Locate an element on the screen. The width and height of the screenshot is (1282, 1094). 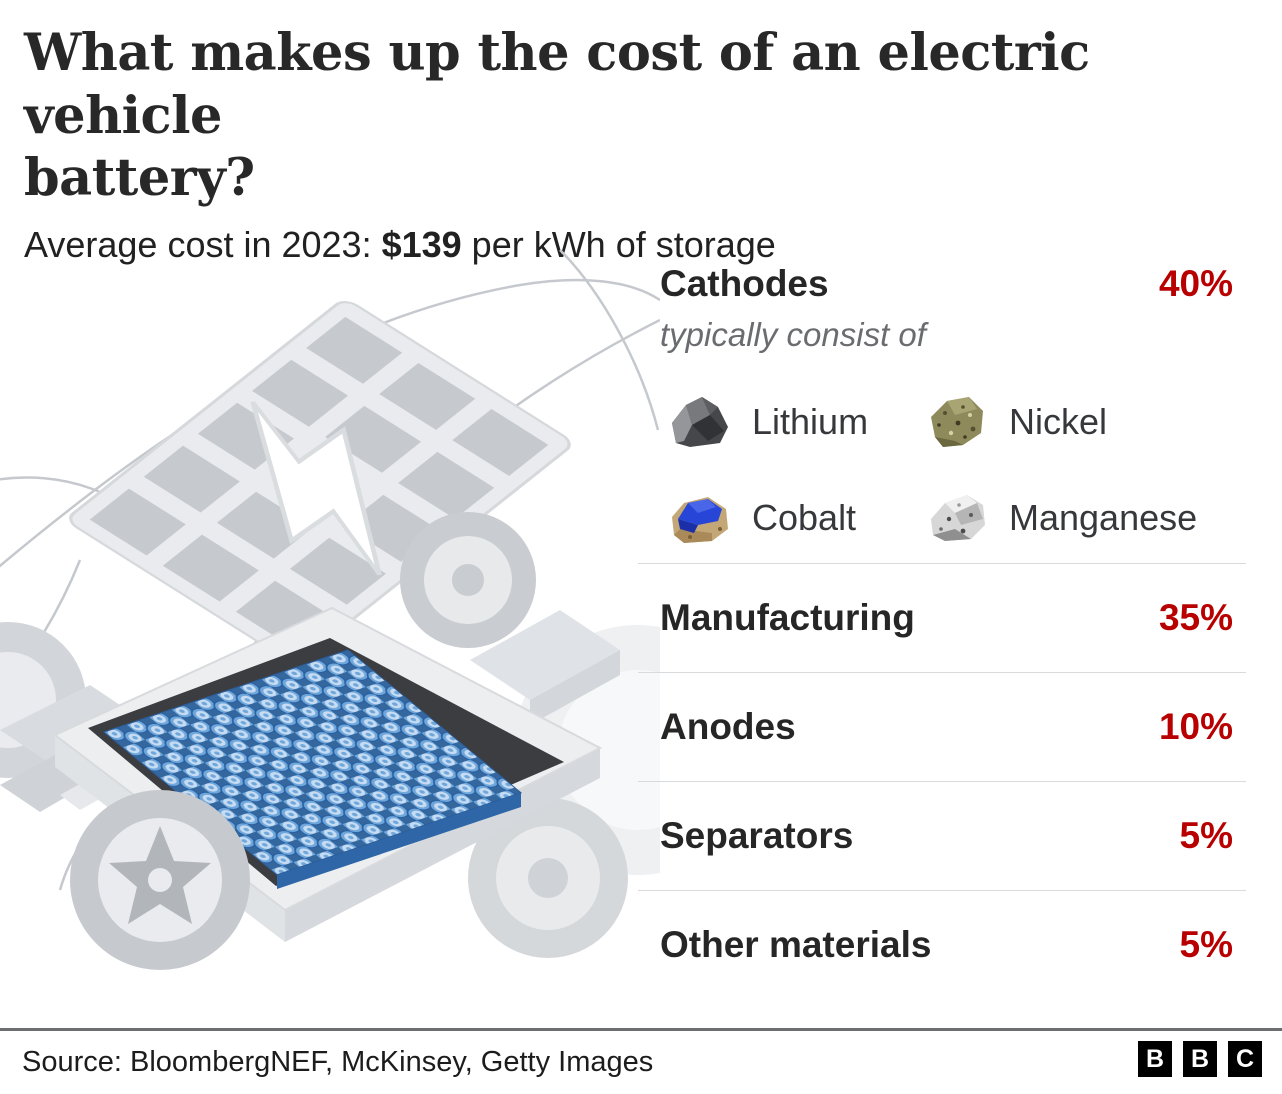
footer-divider is located at coordinates (641, 1029).